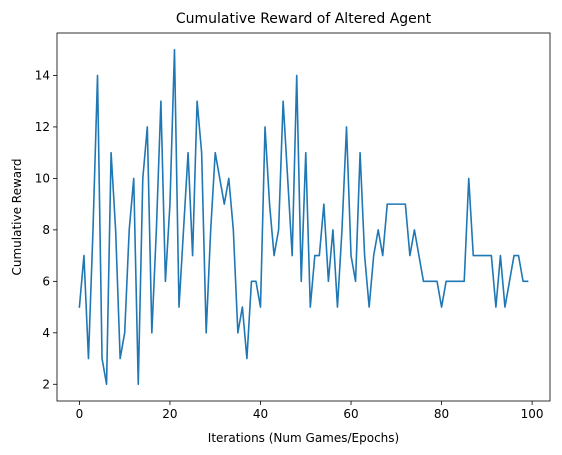 The width and height of the screenshot is (562, 455). Describe the element at coordinates (46, 230) in the screenshot. I see `y-tick-label: 8` at that location.